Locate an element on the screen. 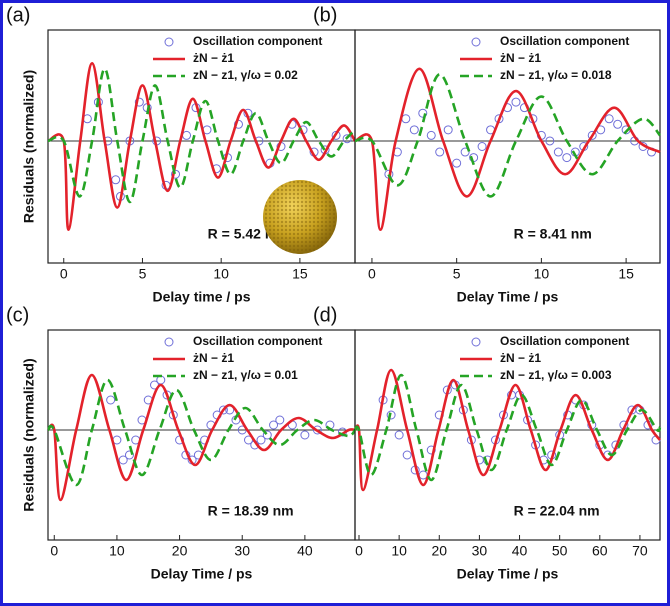 Image resolution: width=670 pixels, height=606 pixels. annotation: R = 8.41 nm is located at coordinates (553, 234).